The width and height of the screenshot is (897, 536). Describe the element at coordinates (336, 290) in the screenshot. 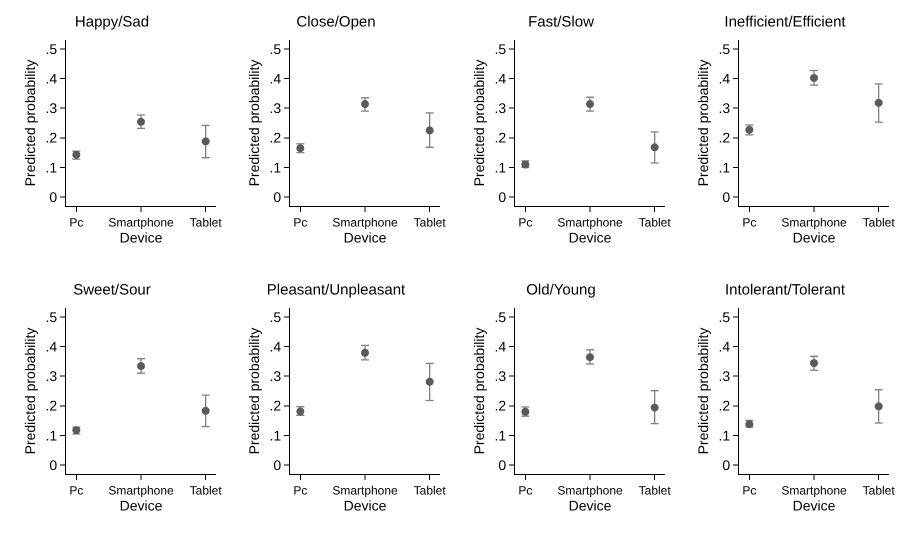

I see `chart-title: Pleasant/Unpleasant` at that location.